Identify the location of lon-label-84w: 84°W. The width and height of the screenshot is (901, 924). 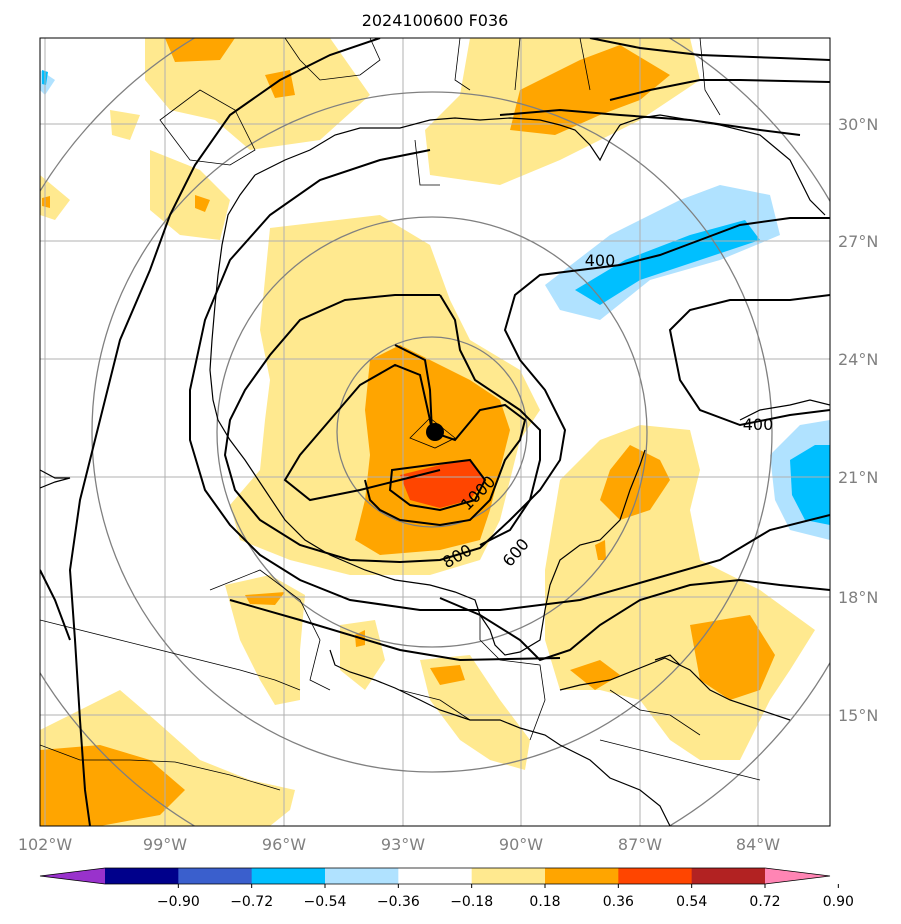
(758, 844).